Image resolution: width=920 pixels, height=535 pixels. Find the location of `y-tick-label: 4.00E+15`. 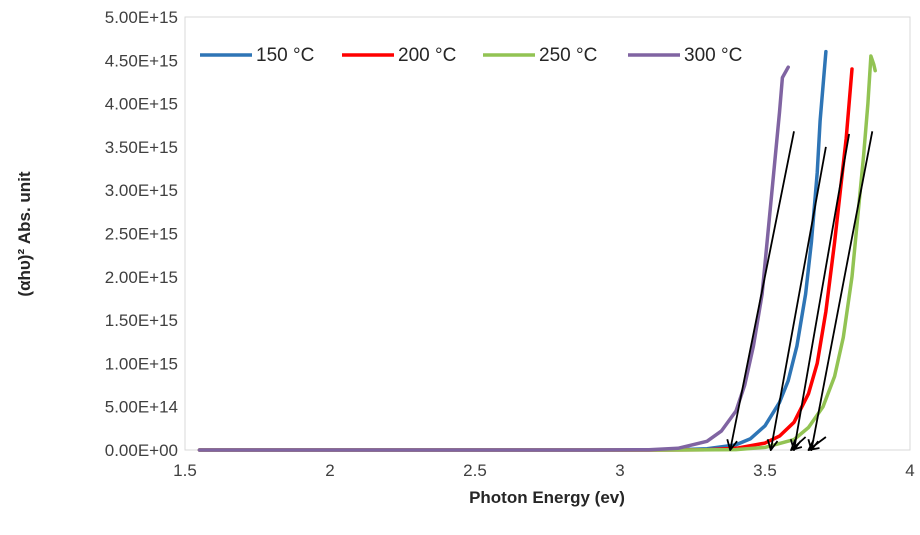

y-tick-label: 4.00E+15 is located at coordinates (141, 104).